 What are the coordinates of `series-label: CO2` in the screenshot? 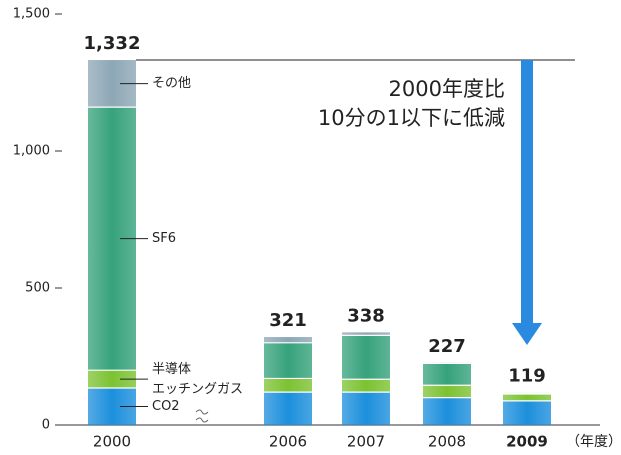 It's located at (166, 406).